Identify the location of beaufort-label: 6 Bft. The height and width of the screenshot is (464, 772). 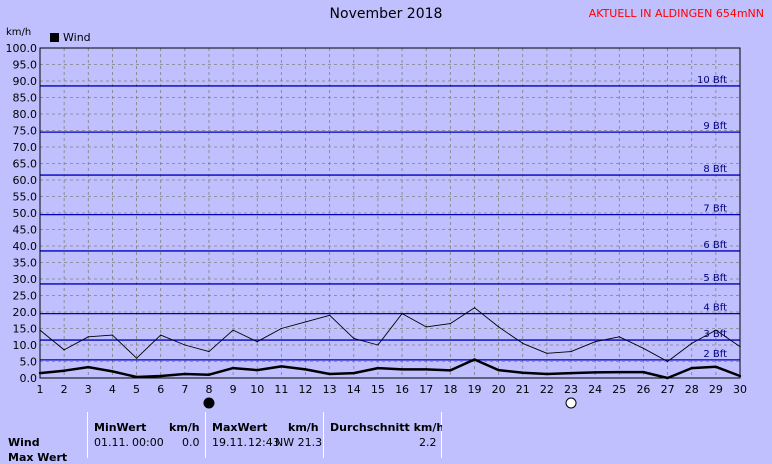
(715, 245).